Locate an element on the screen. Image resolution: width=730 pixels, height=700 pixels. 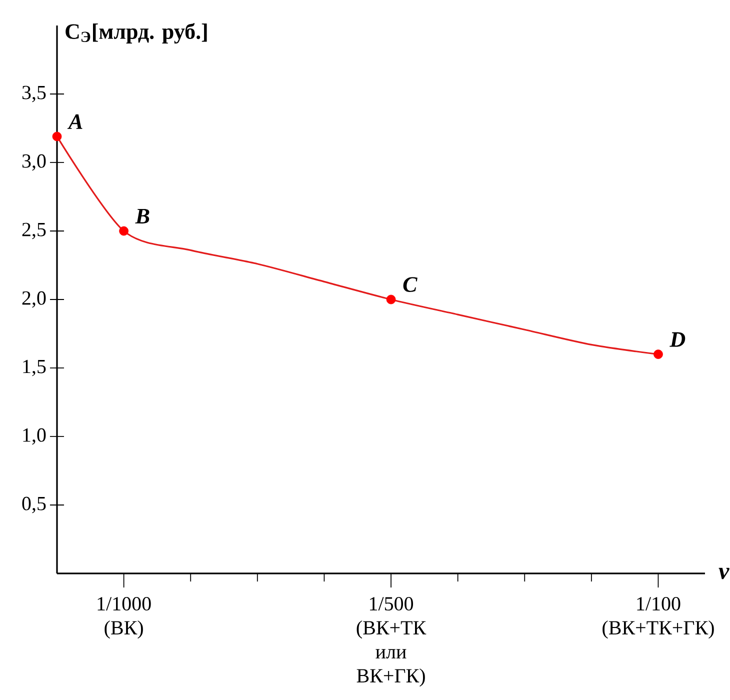
annotation: A is located at coordinates (74, 121).